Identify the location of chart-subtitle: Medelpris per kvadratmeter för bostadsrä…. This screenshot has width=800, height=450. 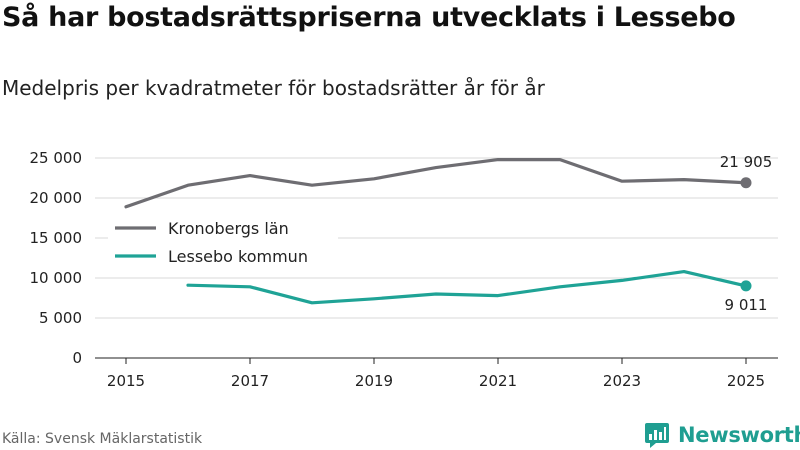
(273, 88).